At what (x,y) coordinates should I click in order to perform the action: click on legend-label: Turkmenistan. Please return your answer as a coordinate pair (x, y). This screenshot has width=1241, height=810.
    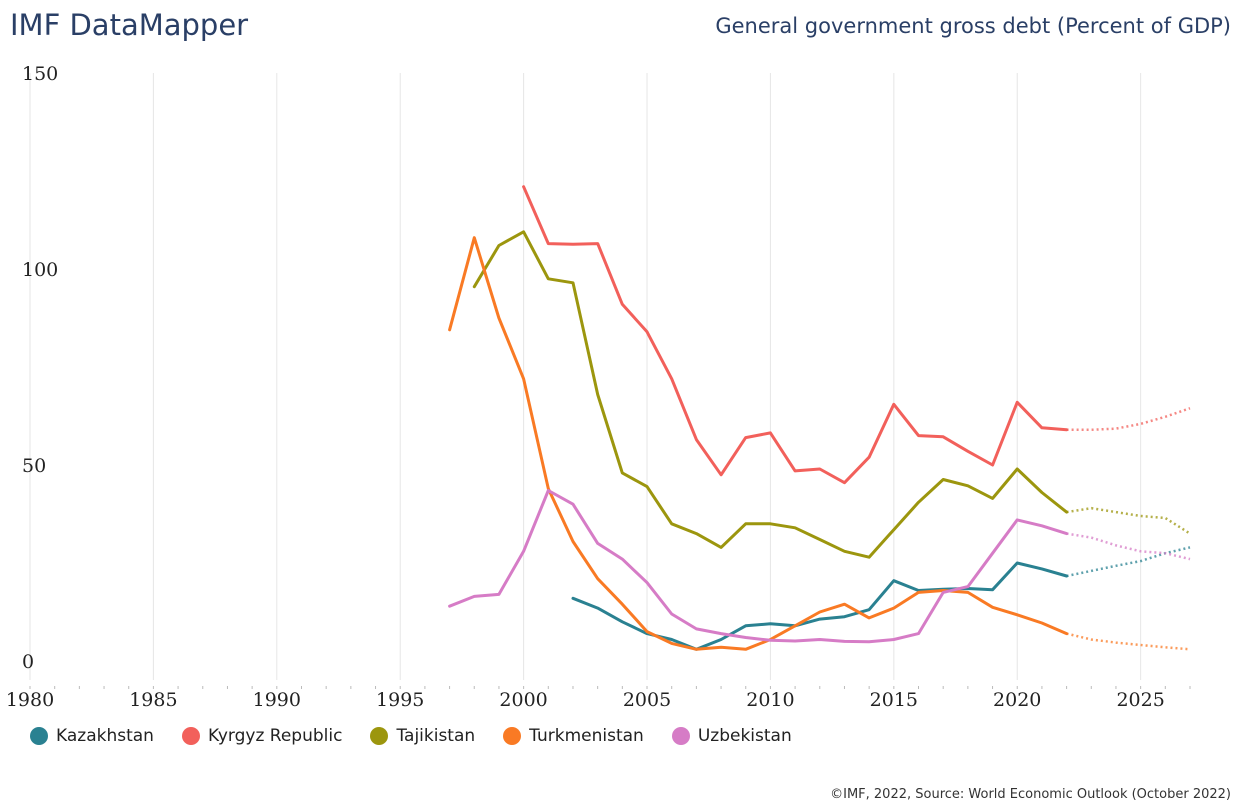
    Looking at the image, I should click on (586, 736).